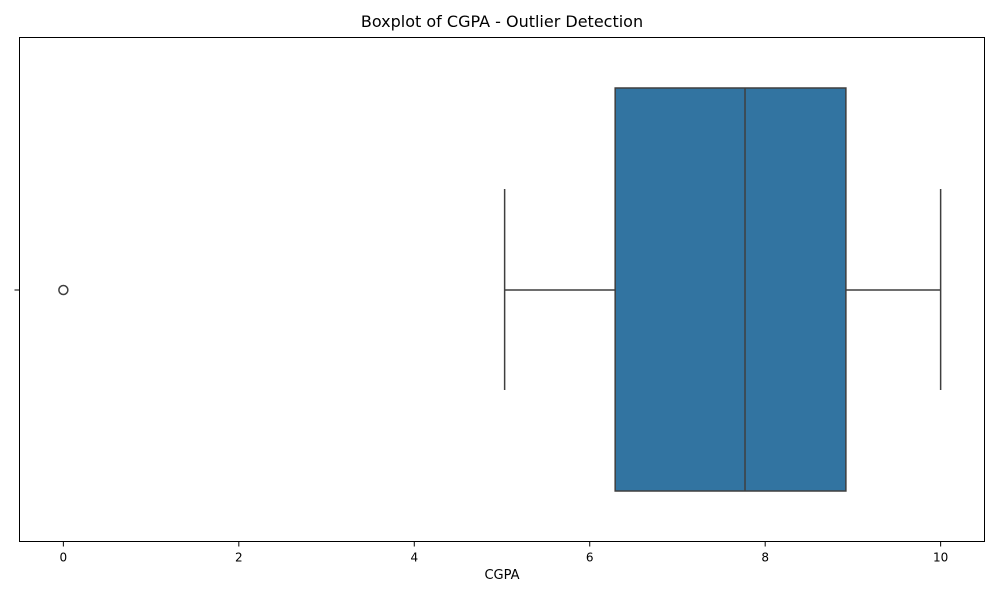 The height and width of the screenshot is (600, 1000). What do you see at coordinates (502, 575) in the screenshot?
I see `x-axis-label: CGPA` at bounding box center [502, 575].